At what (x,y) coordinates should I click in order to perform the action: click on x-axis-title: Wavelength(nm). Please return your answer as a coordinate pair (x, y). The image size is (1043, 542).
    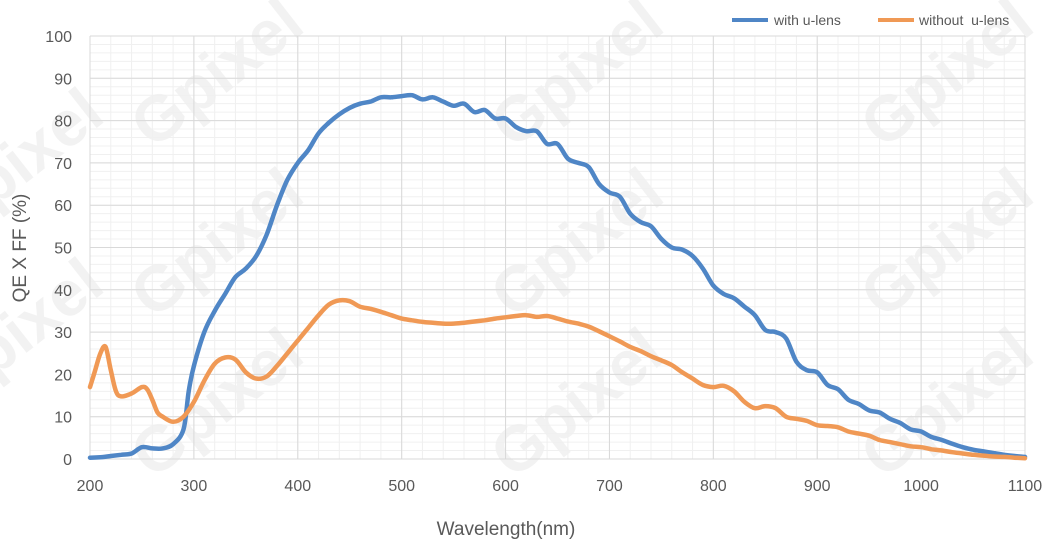
    Looking at the image, I should click on (506, 529).